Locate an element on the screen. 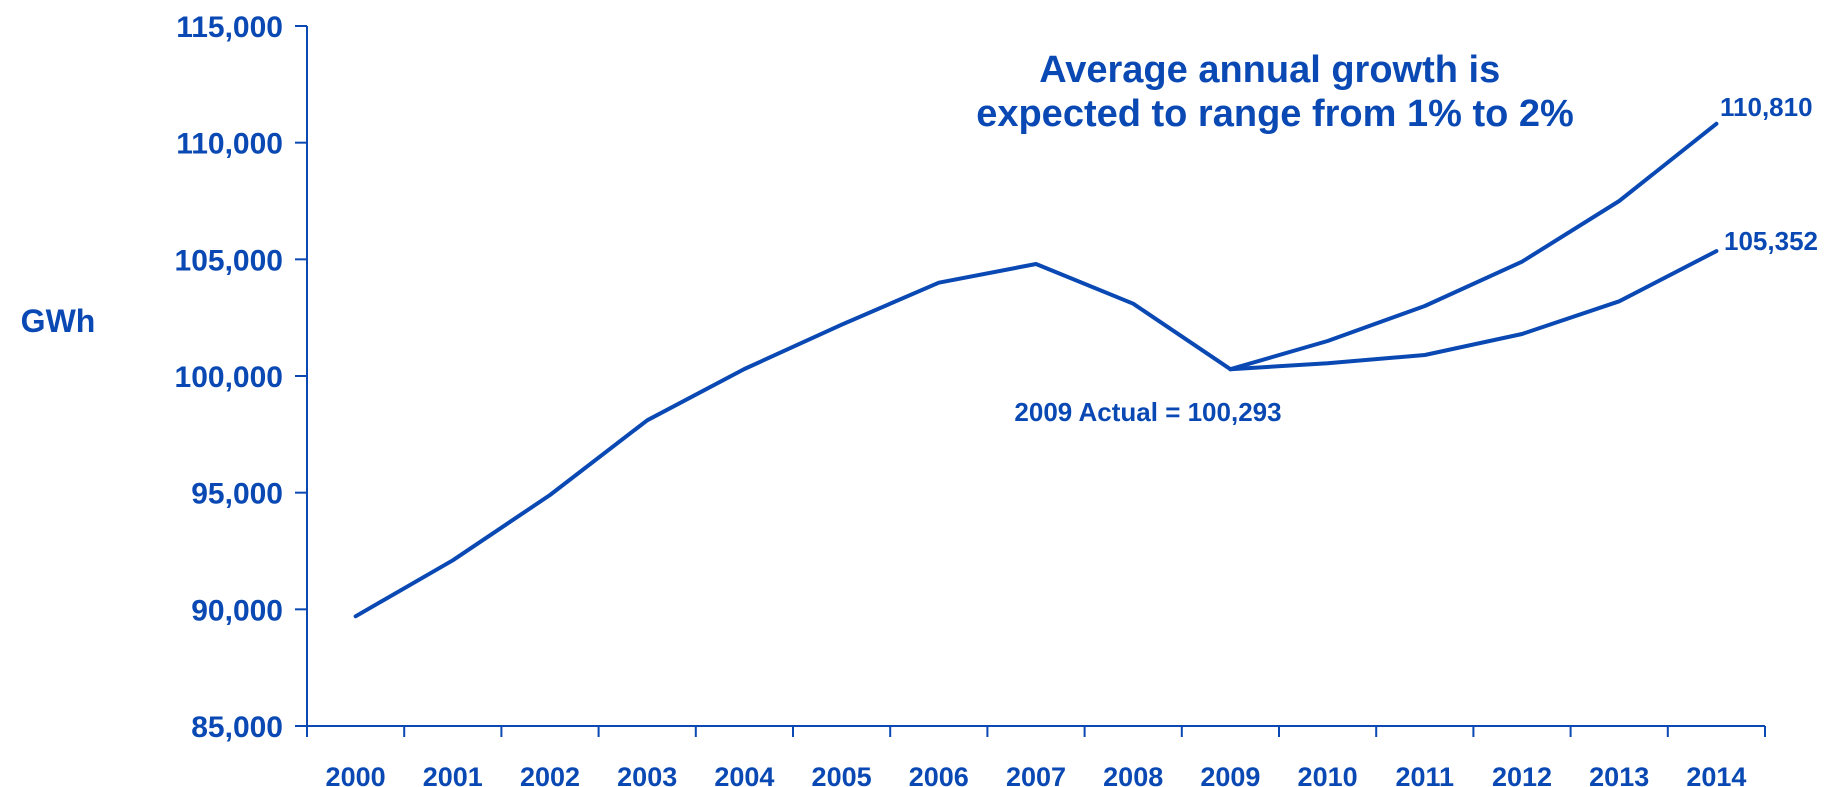 The width and height of the screenshot is (1845, 787). annotation-2009-actual: 2009 Actual = 100,293 is located at coordinates (1147, 412).